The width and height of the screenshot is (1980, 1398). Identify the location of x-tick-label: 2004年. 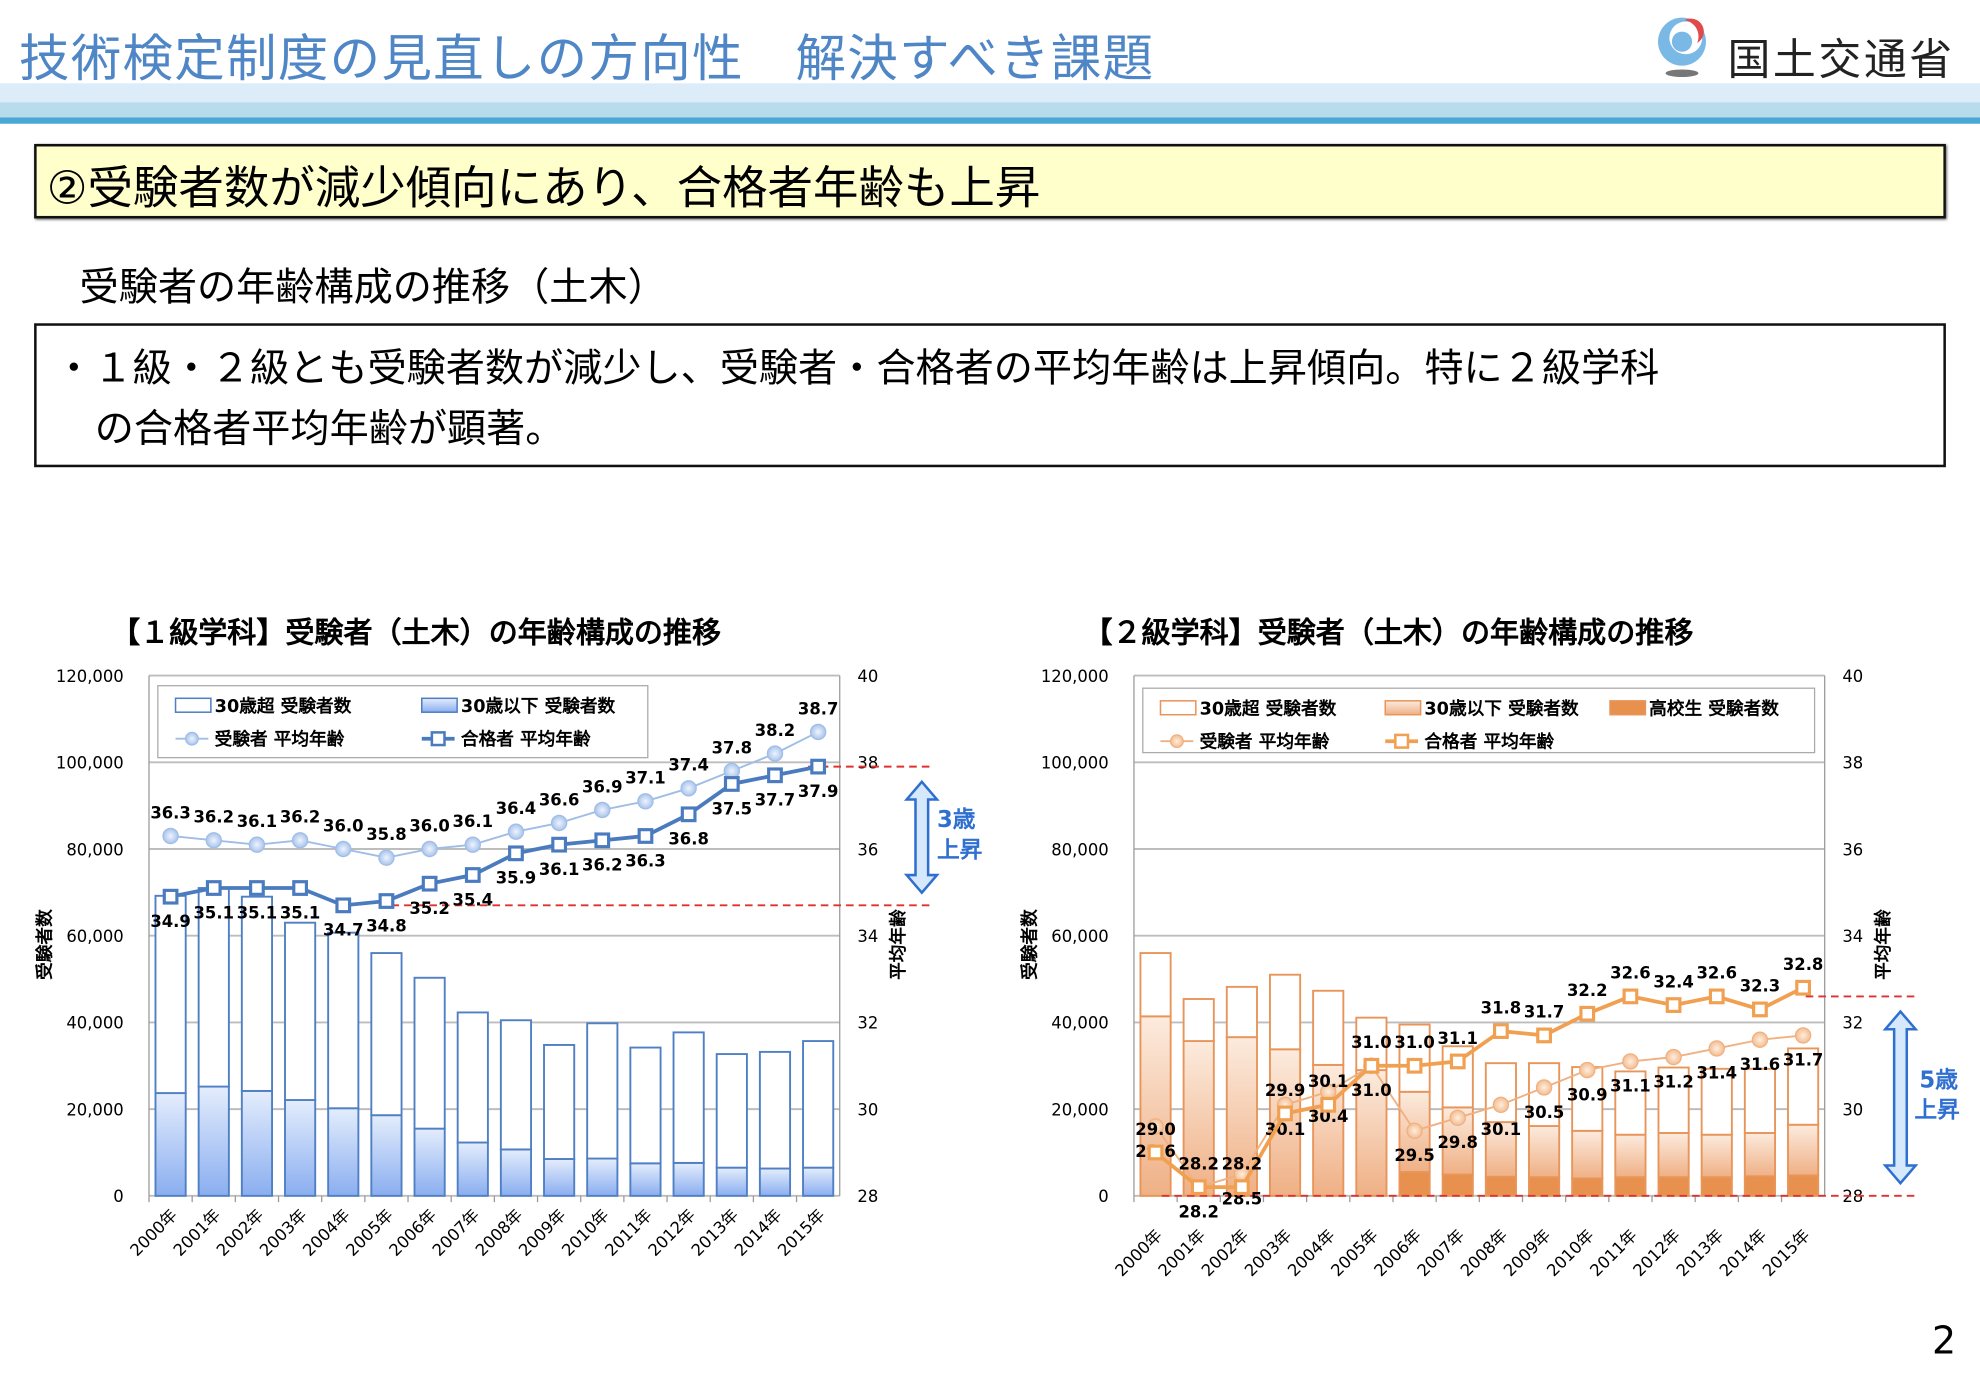
(326, 1232).